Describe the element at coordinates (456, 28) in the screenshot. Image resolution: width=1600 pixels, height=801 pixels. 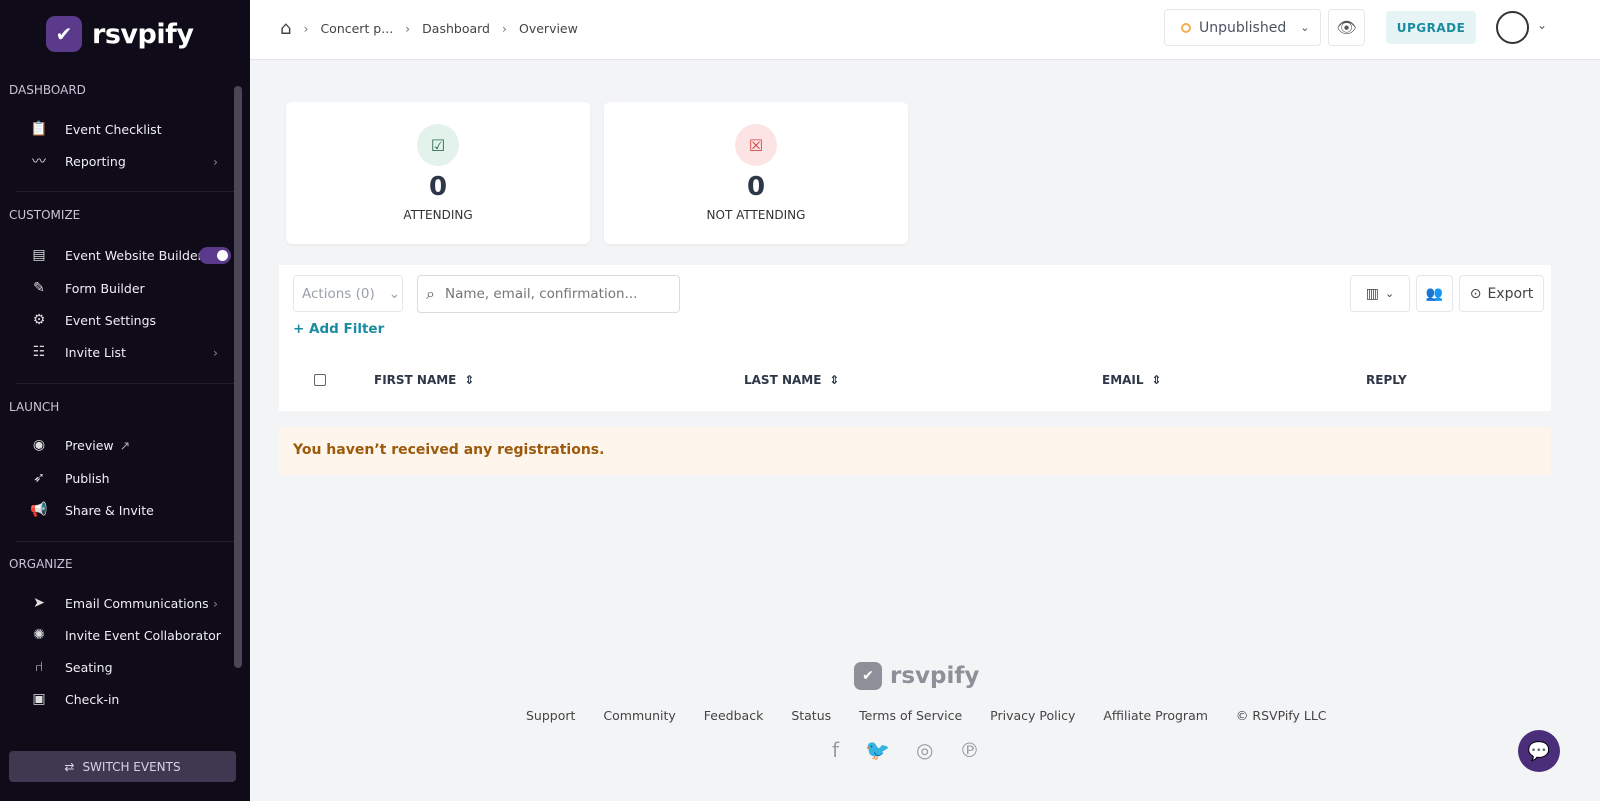
I see `breadcrumb-dashboard: Dashboard` at that location.